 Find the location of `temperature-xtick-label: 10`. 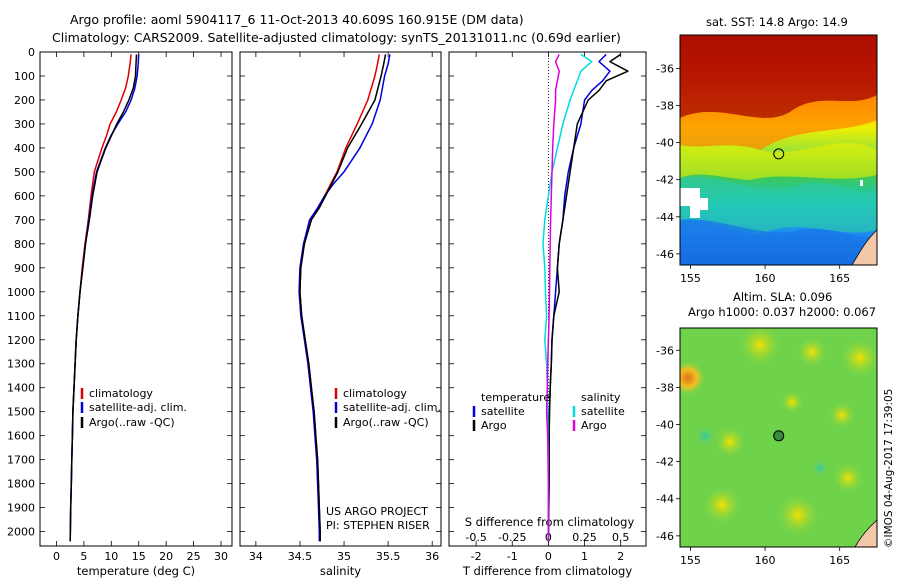

temperature-xtick-label: 10 is located at coordinates (111, 556).